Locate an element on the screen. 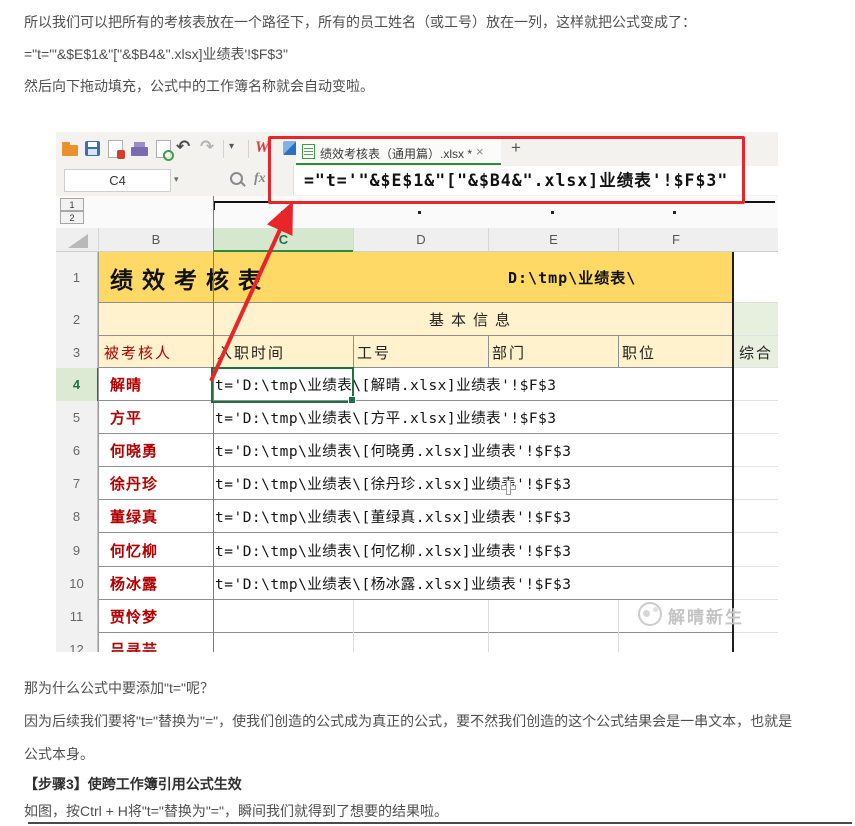 This screenshot has width=855, height=826. article-paragraph: 那为什么公式中要添加"t="呢？ is located at coordinates (119, 688).